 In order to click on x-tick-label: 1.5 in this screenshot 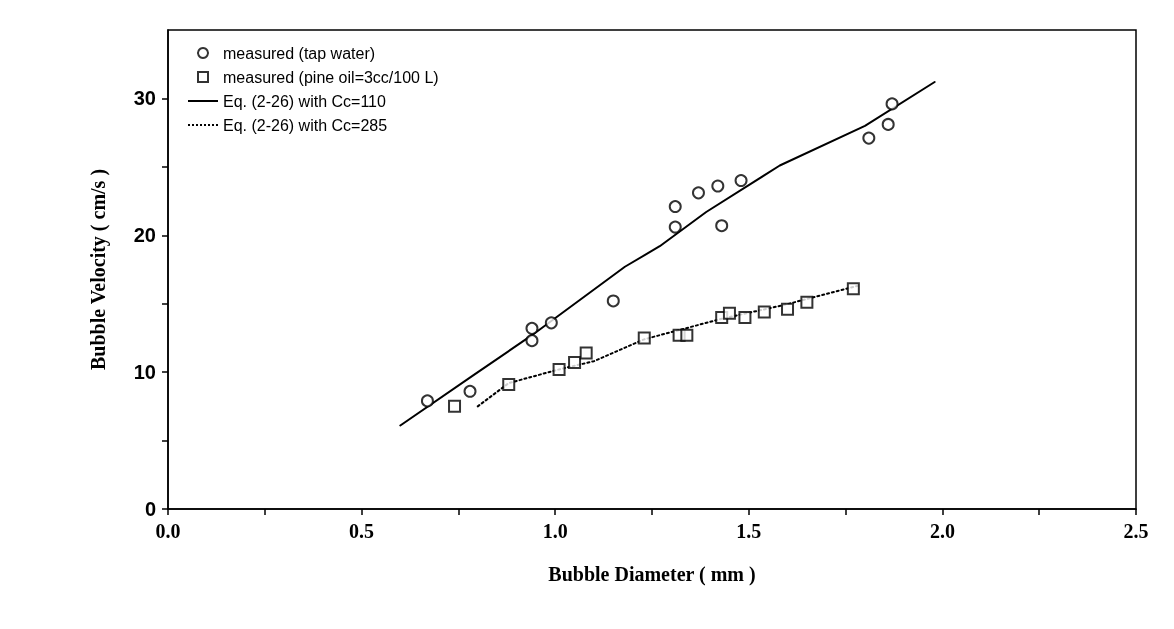, I will do `click(749, 531)`.